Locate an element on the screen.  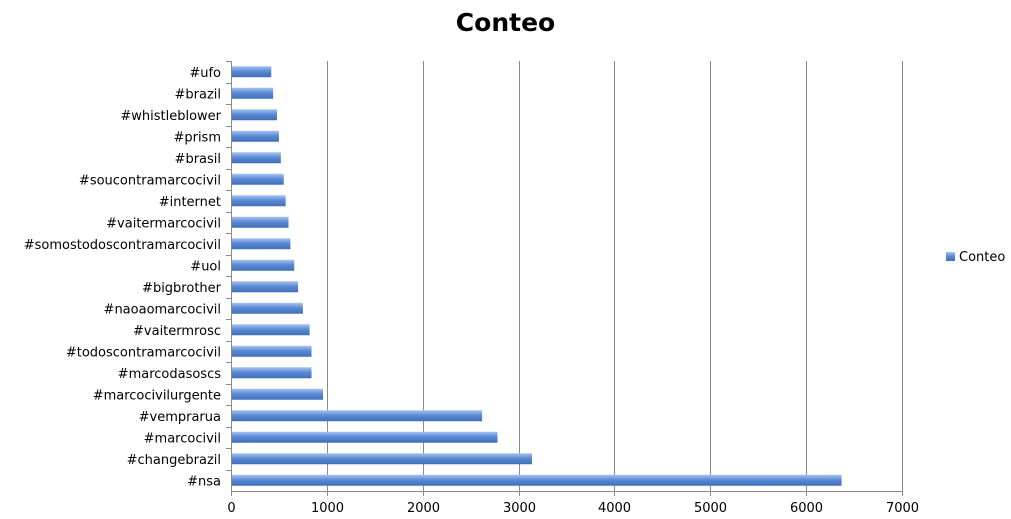
category-label: #uol is located at coordinates (205, 266).